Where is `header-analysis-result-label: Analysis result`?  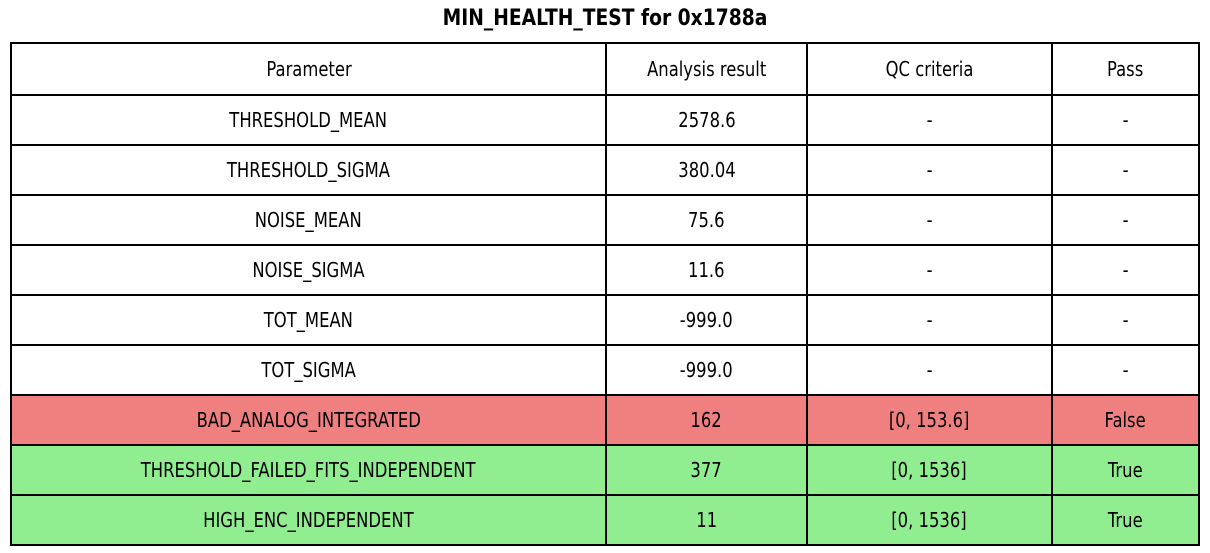
header-analysis-result-label: Analysis result is located at coordinates (706, 69).